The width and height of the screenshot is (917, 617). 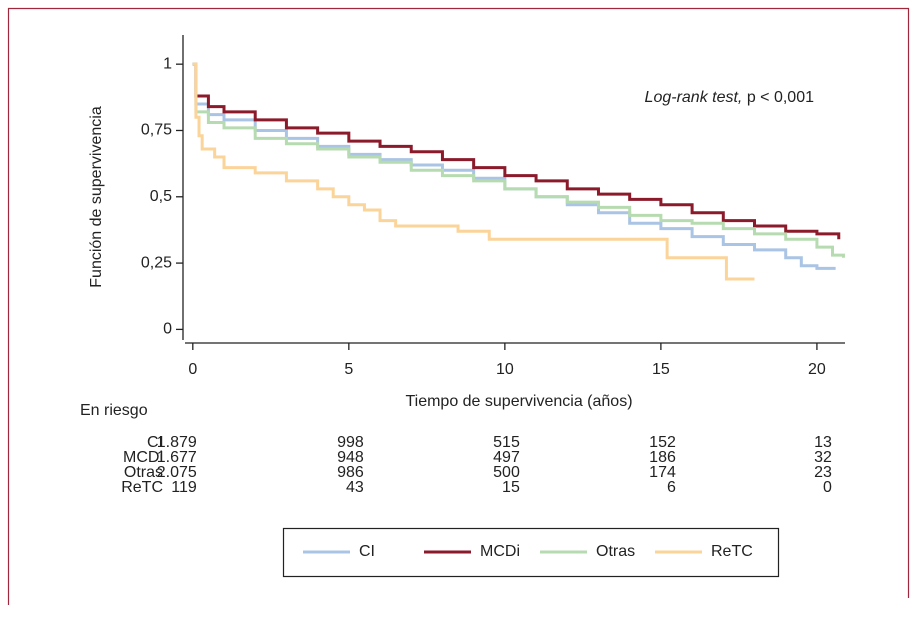 What do you see at coordinates (505, 369) in the screenshot?
I see `x-tick-label: 10` at bounding box center [505, 369].